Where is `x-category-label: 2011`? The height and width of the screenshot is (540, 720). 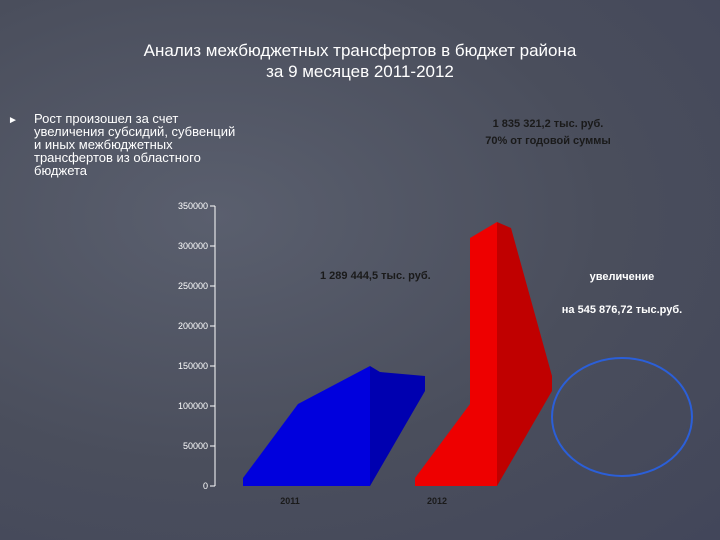 x-category-label: 2011 is located at coordinates (290, 501).